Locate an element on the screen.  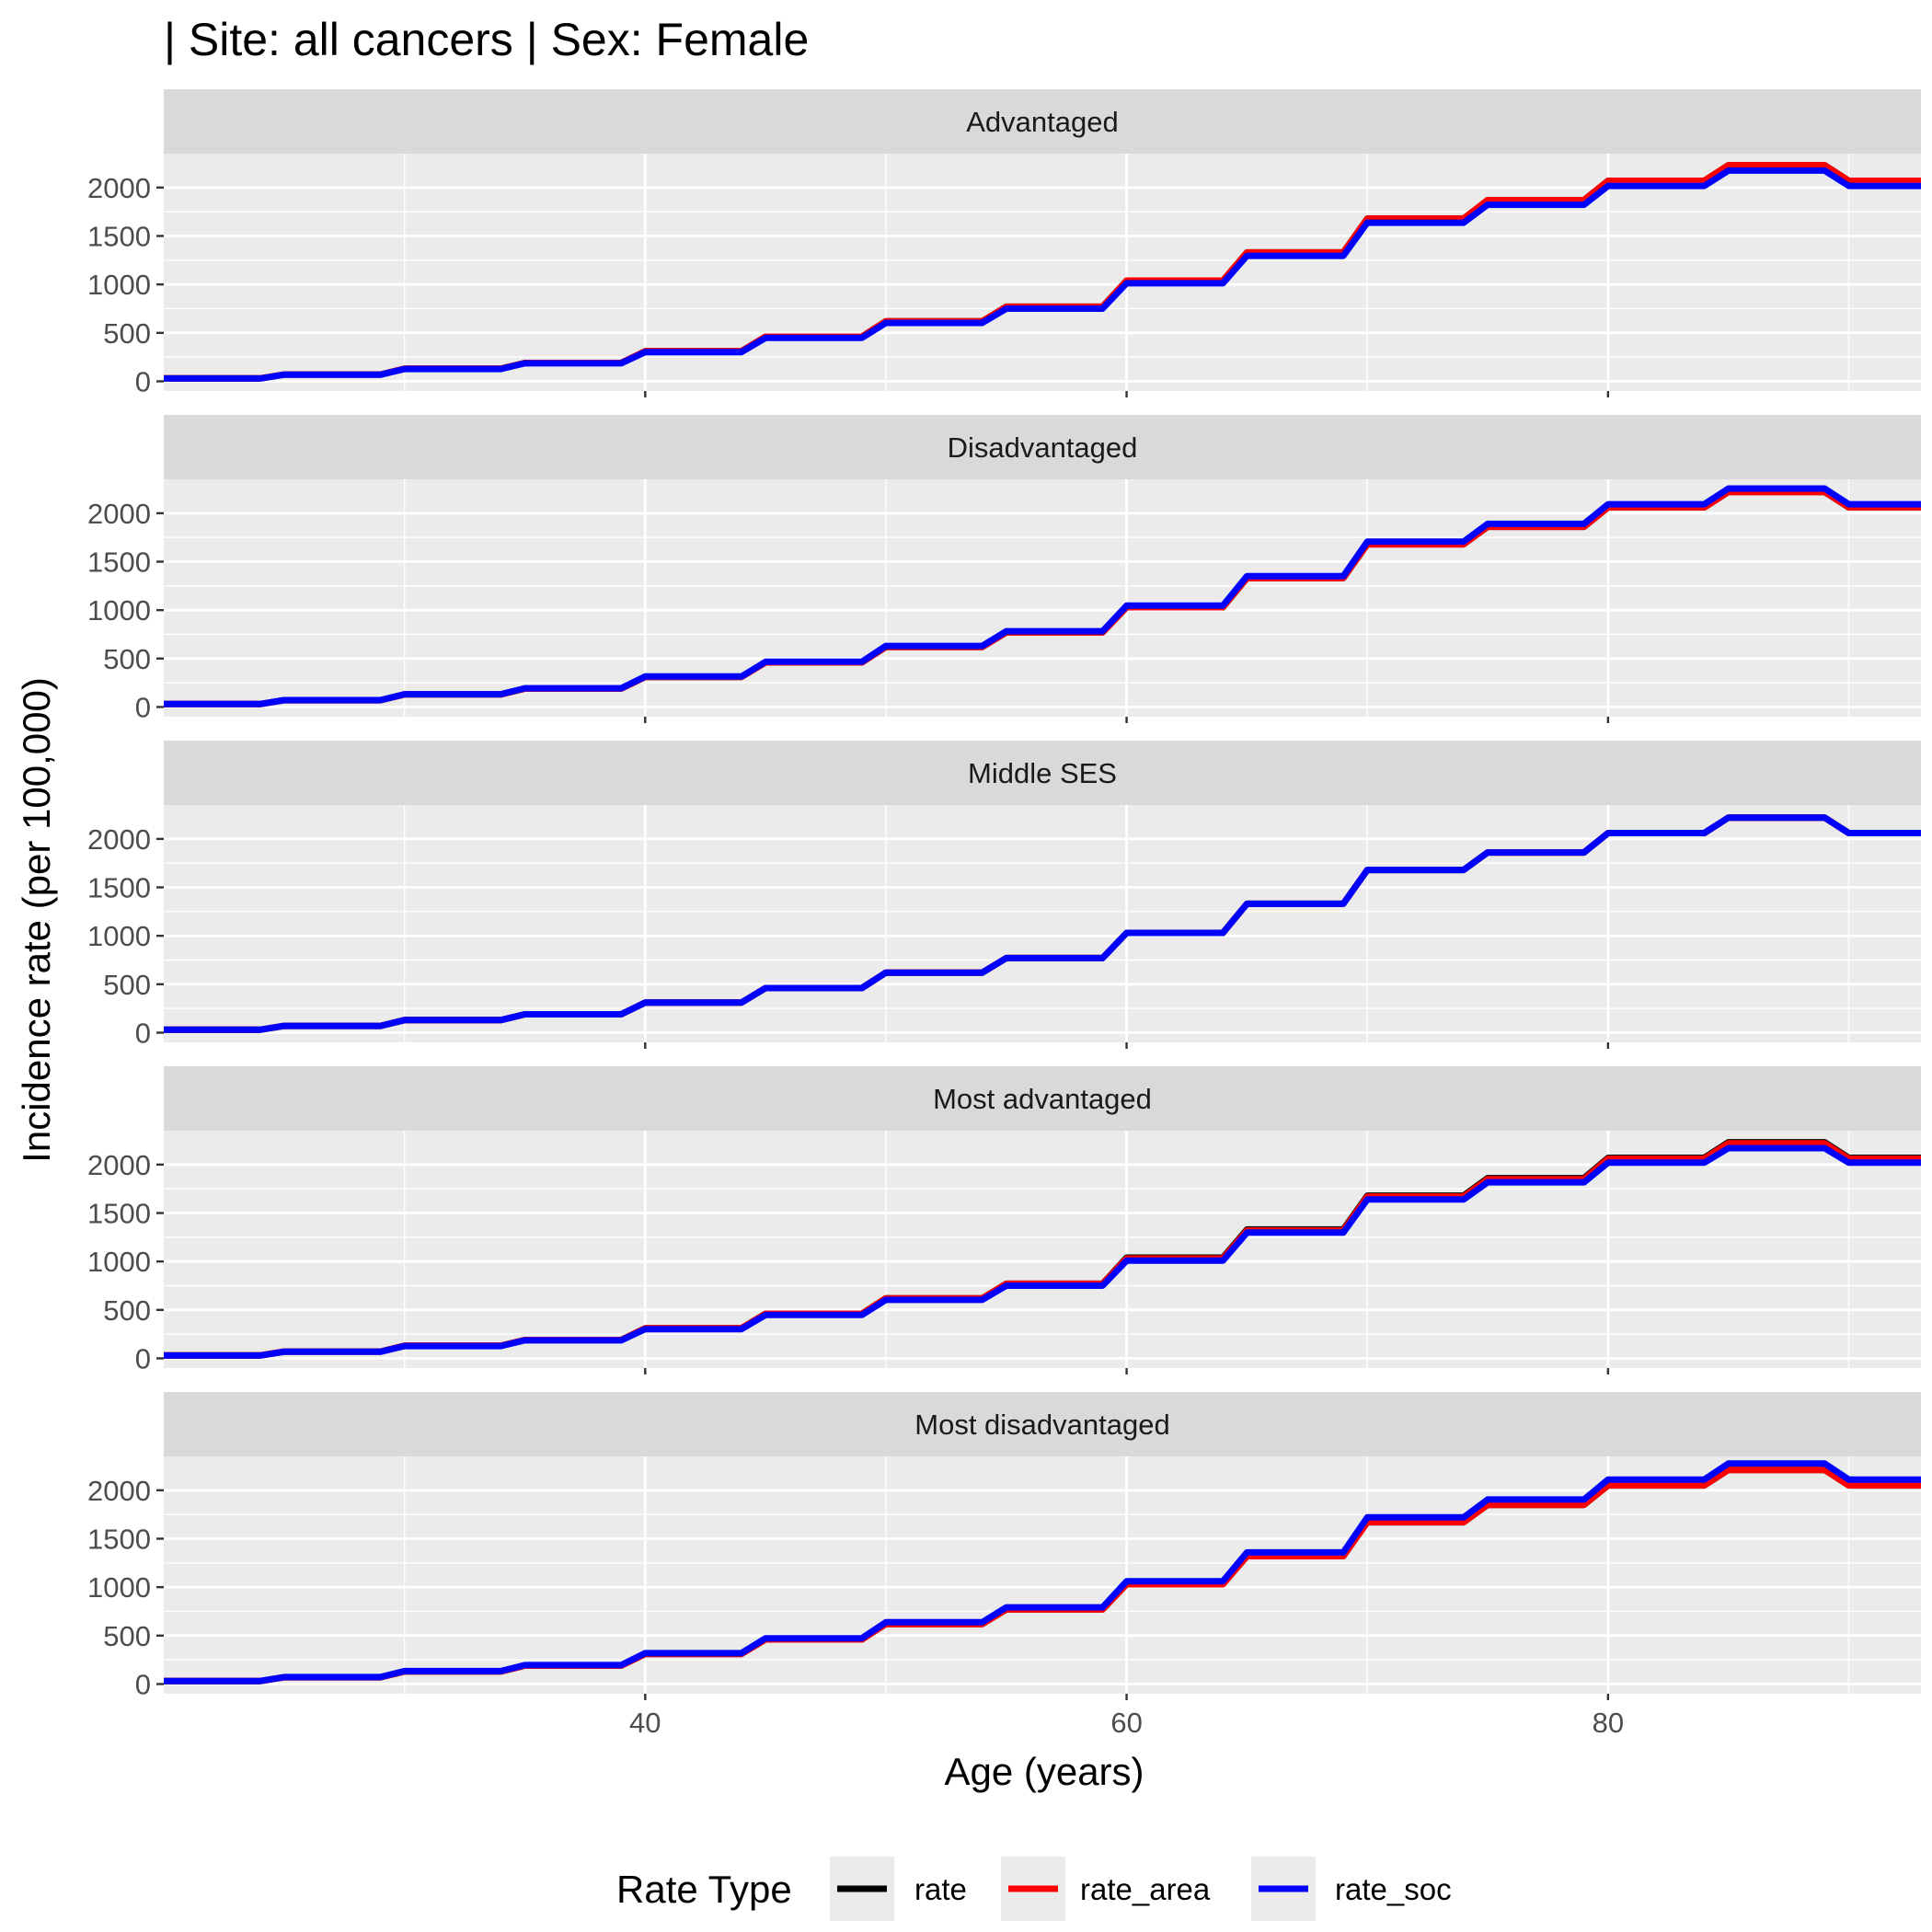
x-tick-label: 40 is located at coordinates (645, 1723).